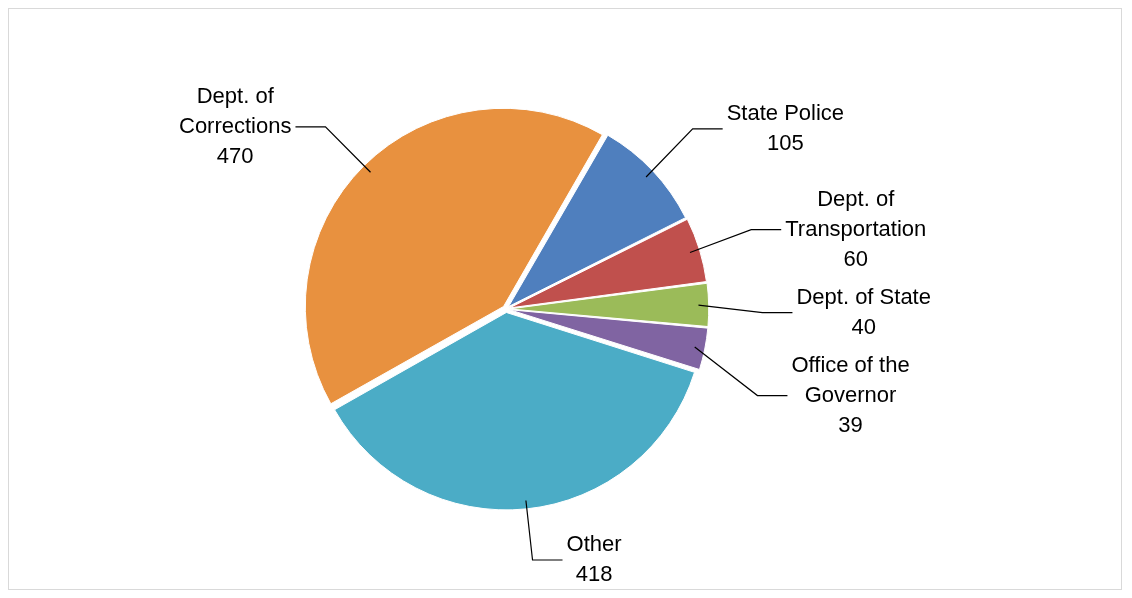 The image size is (1132, 598). Describe the element at coordinates (855, 258) in the screenshot. I see `data-label: 60` at that location.